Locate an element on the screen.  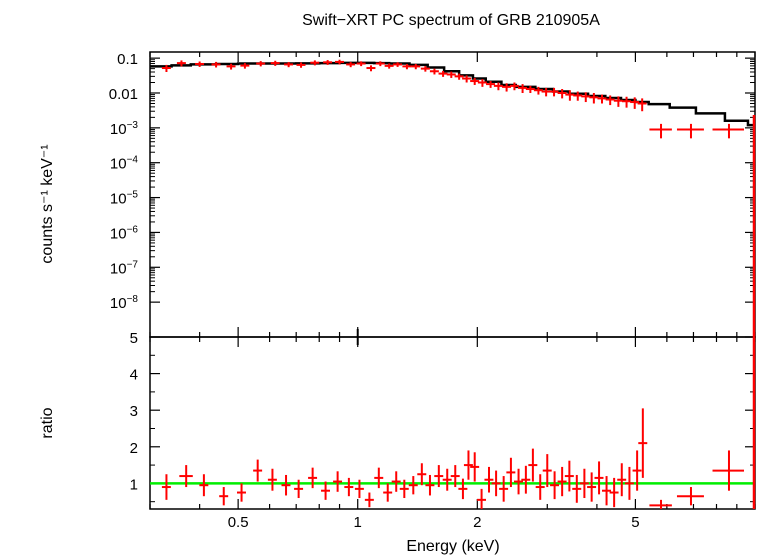
x-tick-label: 5 is located at coordinates (635, 522).